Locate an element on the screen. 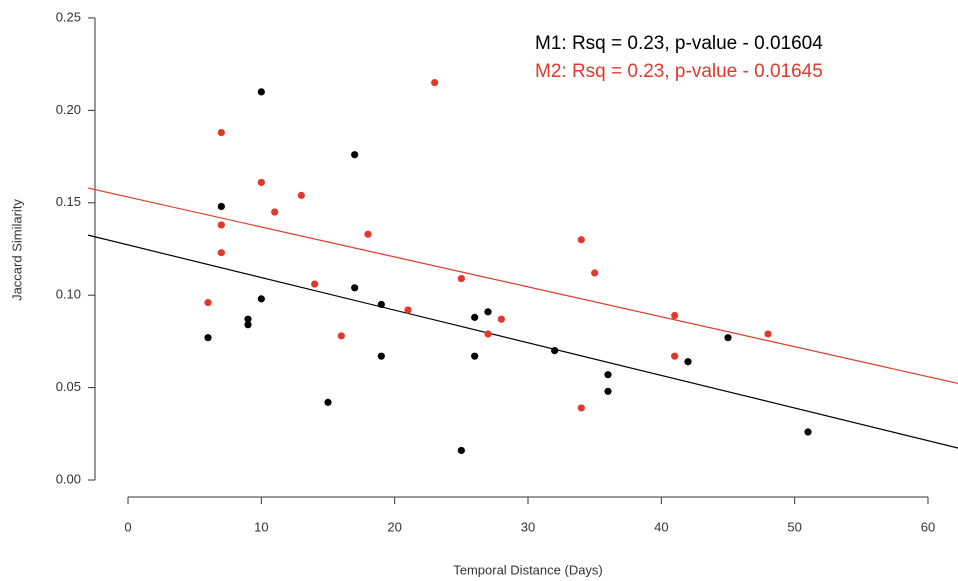 This screenshot has width=958, height=581. x-axis-title: Temporal Distance (Days) is located at coordinates (528, 569).